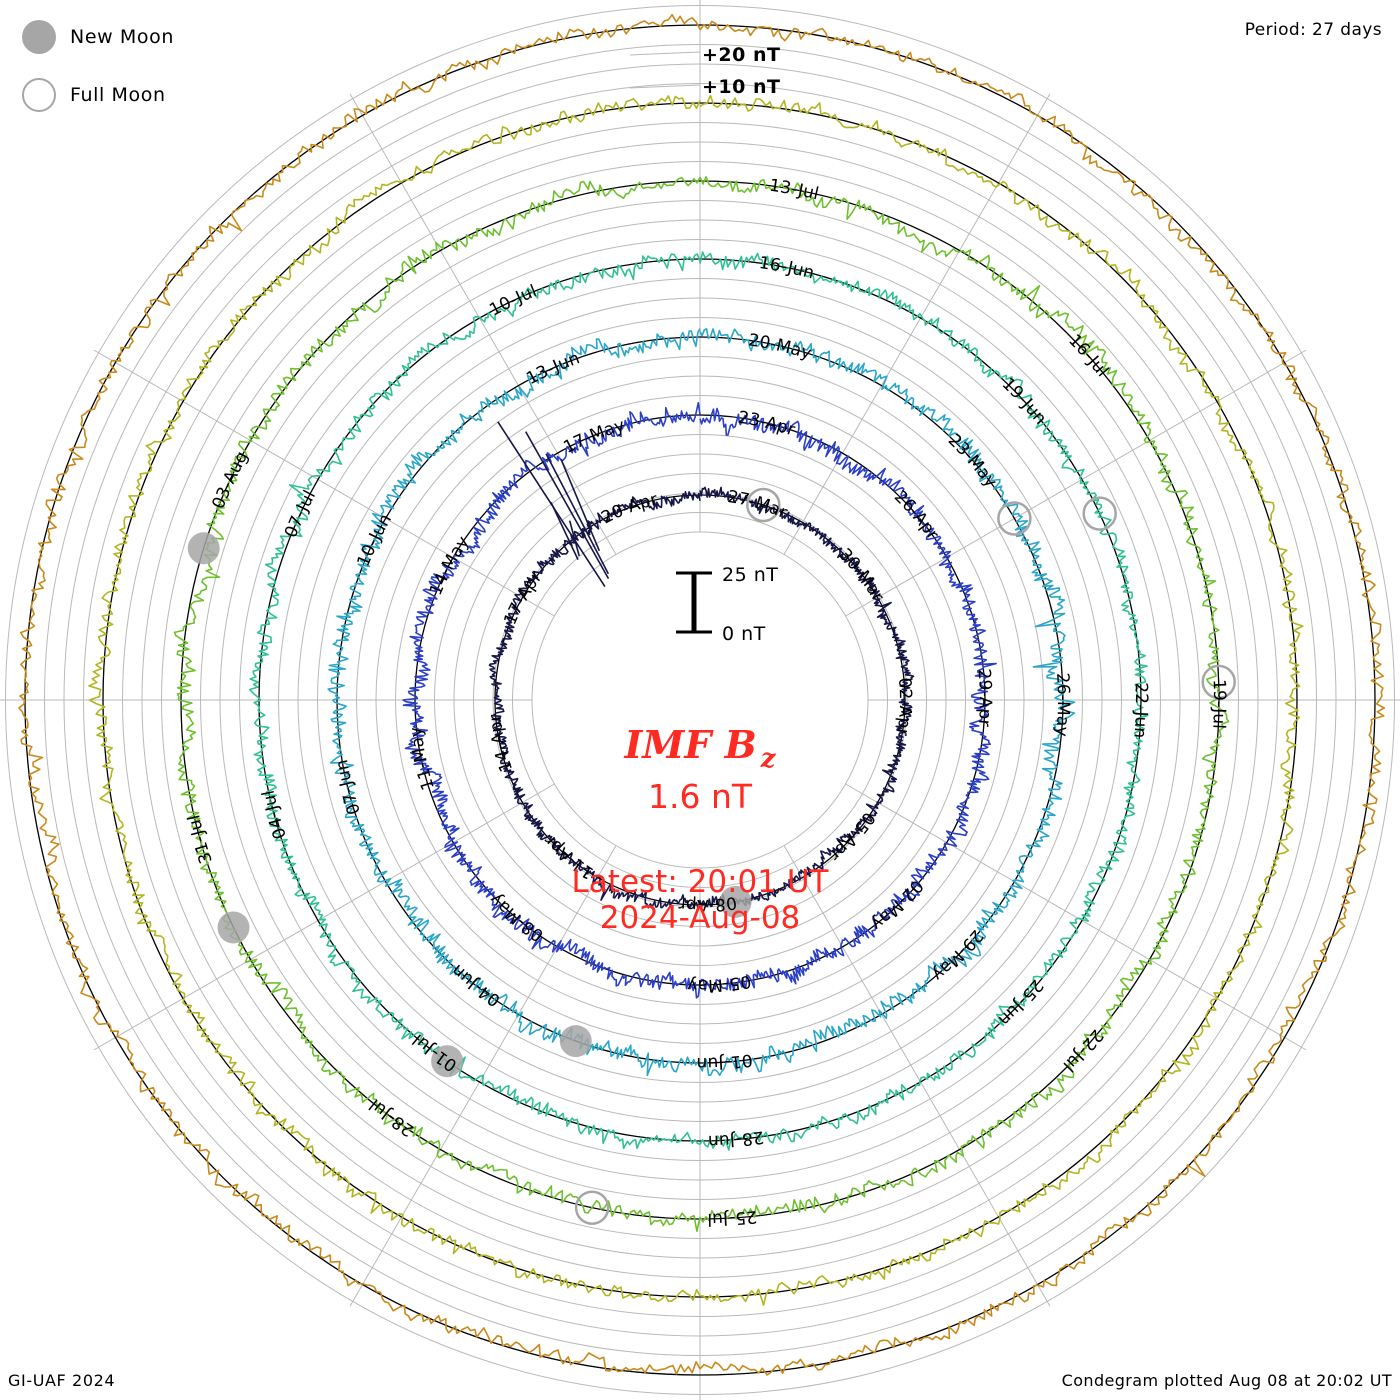  What do you see at coordinates (230, 480) in the screenshot?
I see `date-tick-label: 03-Aug` at bounding box center [230, 480].